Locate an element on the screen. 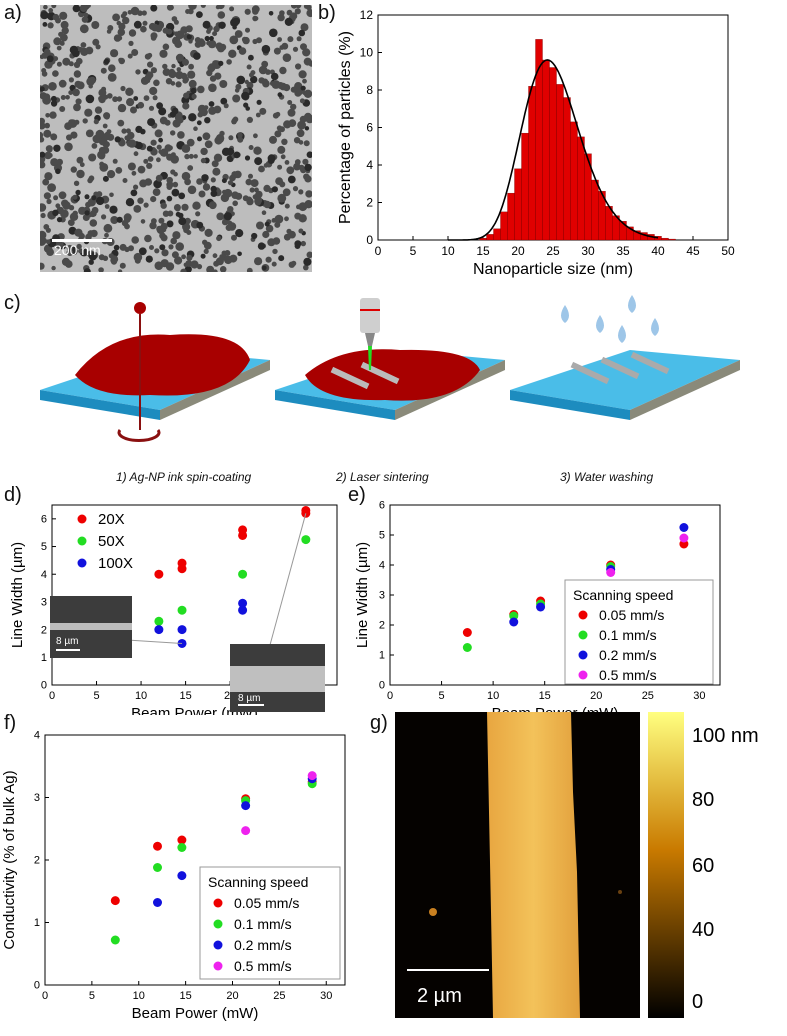 This screenshot has height=1036, width=787. sem-inset-right: 8 µm is located at coordinates (277, 678).